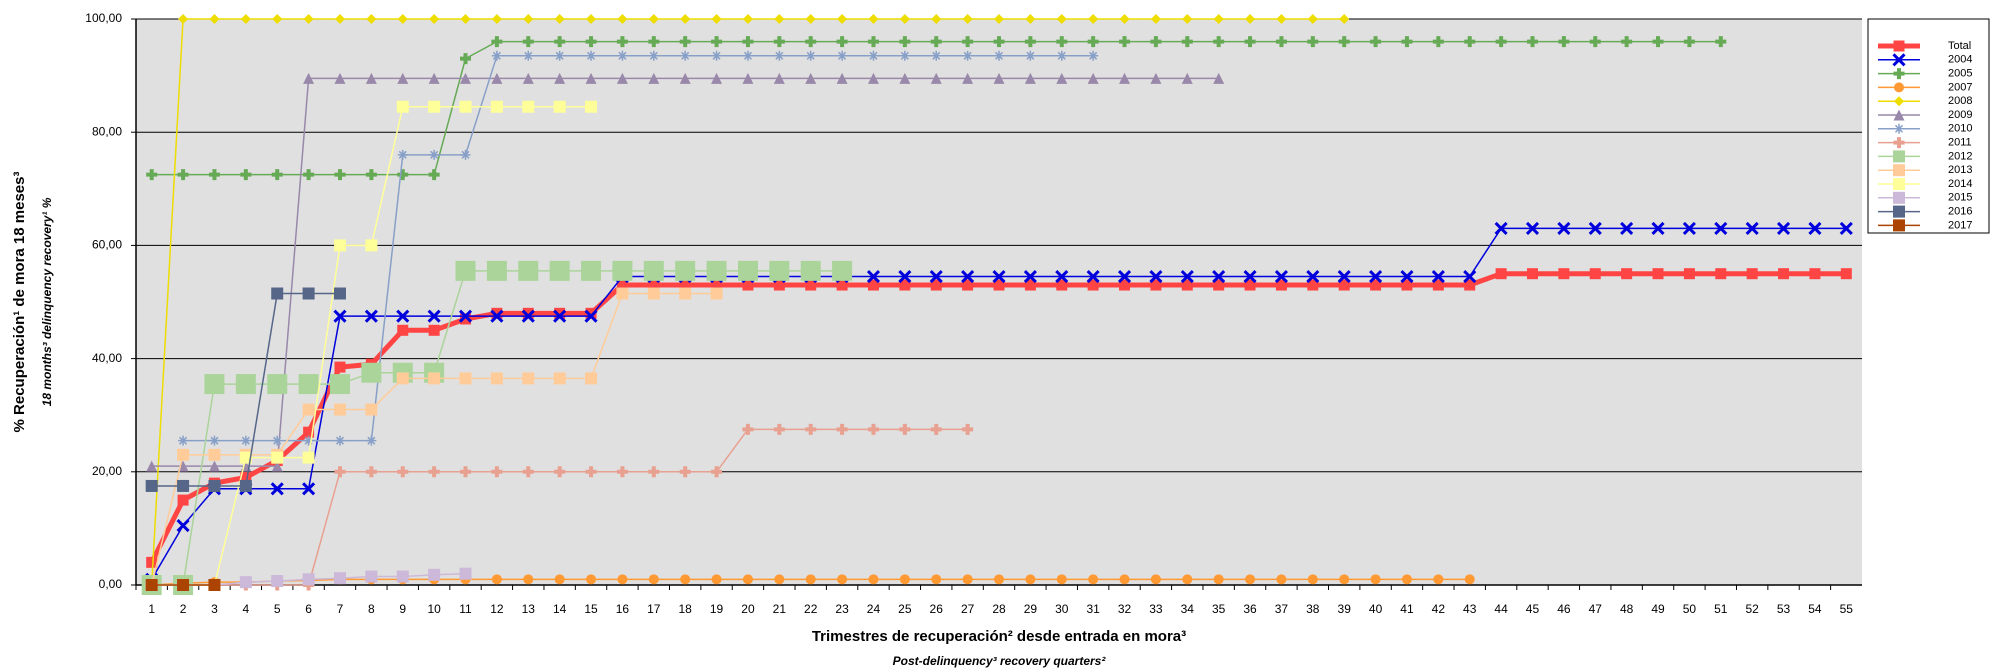 The height and width of the screenshot is (671, 1992). Describe the element at coordinates (1062, 609) in the screenshot. I see `x-tick-label: 30` at that location.